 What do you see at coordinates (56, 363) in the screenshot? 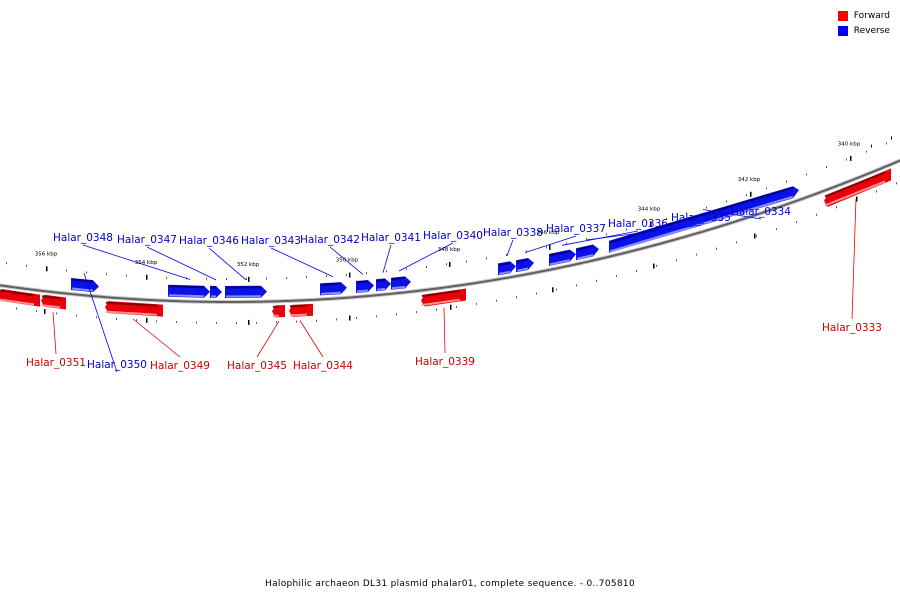
I see `gene-label-halar_0351: Halar_0351` at bounding box center [56, 363].